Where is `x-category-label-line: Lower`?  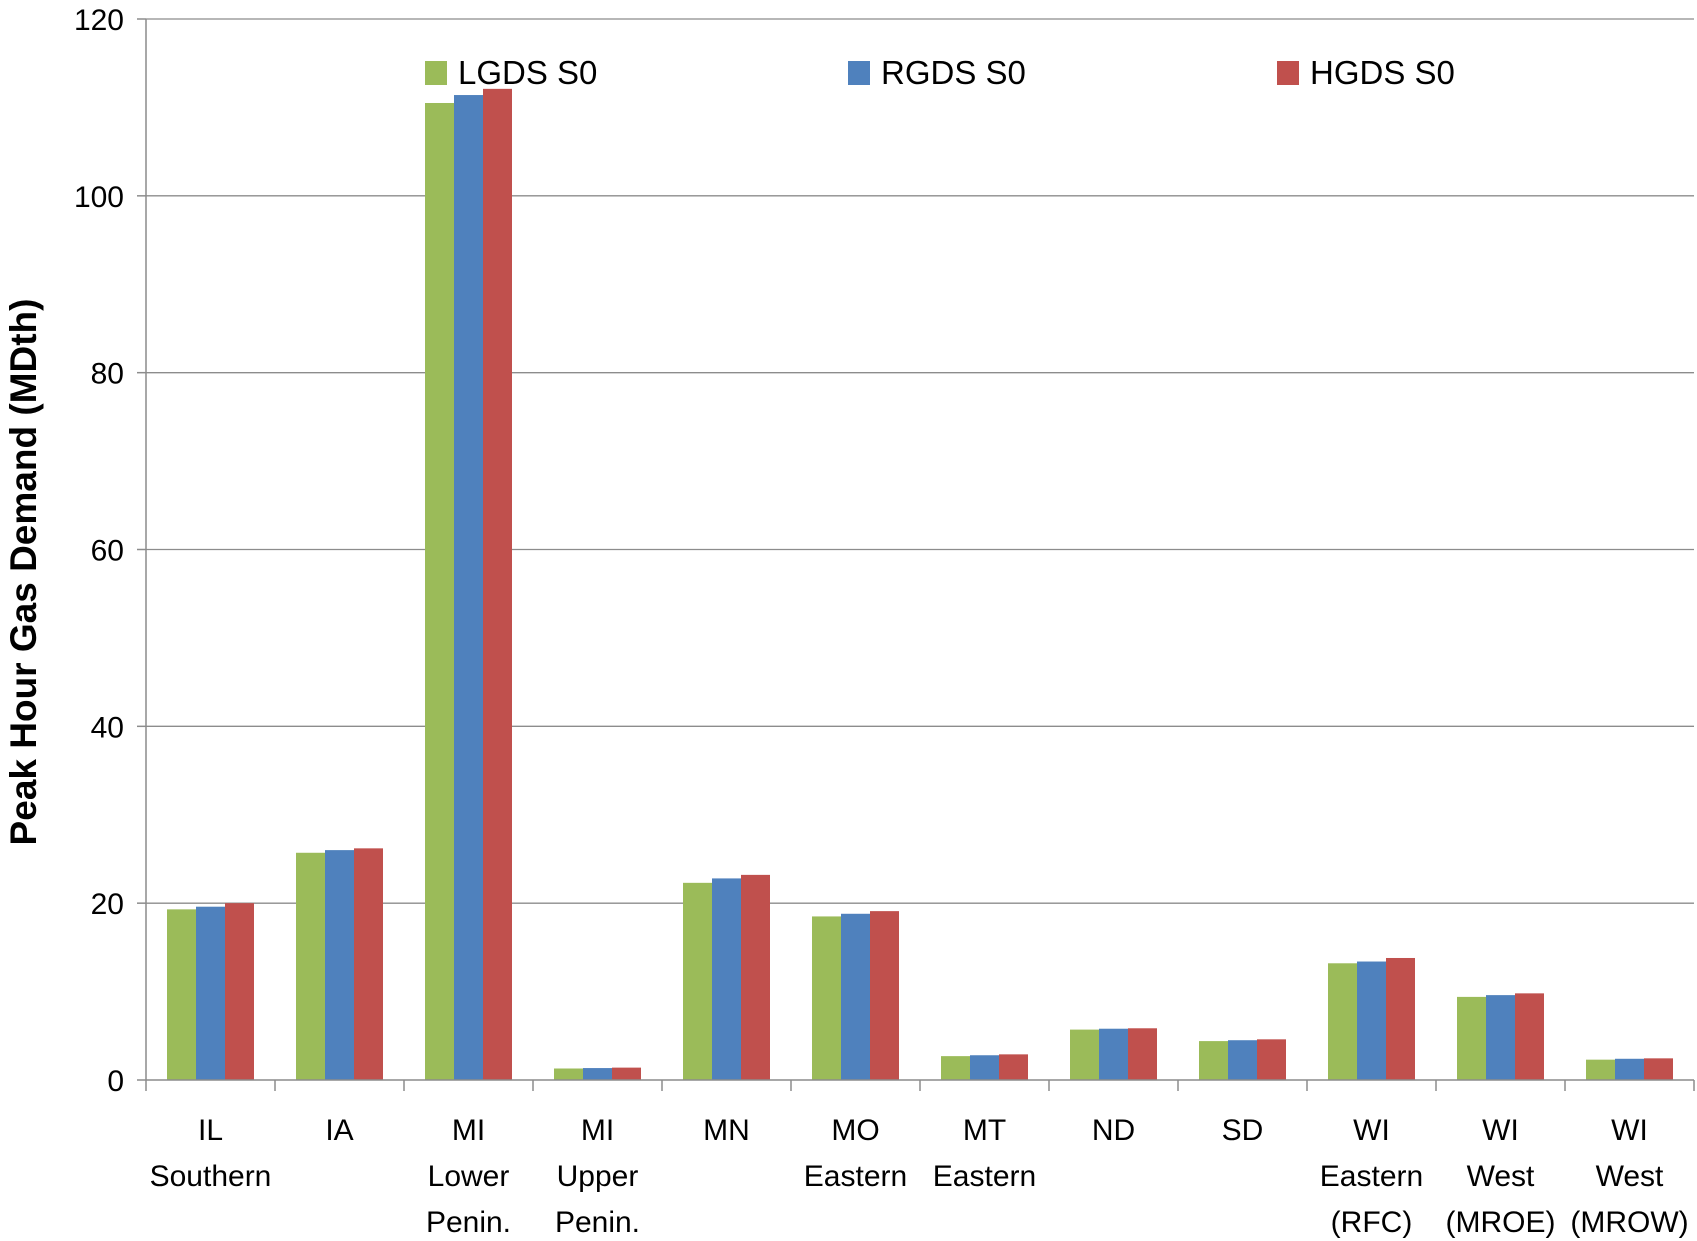 x-category-label-line: Lower is located at coordinates (469, 1176).